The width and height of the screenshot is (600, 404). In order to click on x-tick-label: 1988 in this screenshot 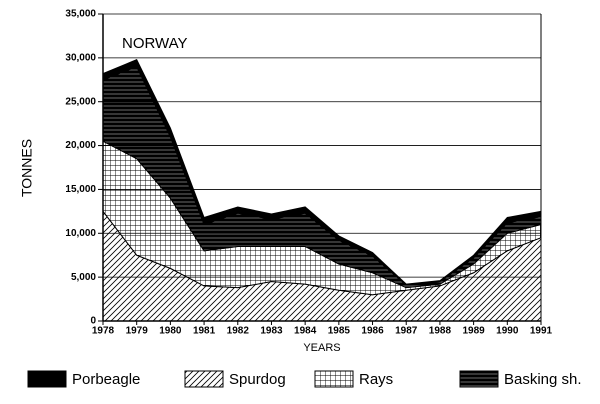, I will do `click(440, 331)`.